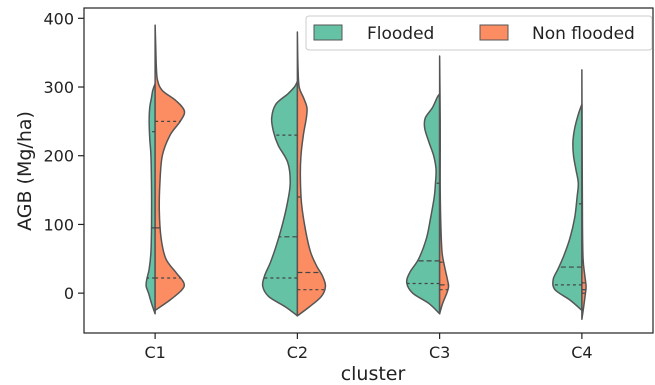 Image resolution: width=655 pixels, height=385 pixels. What do you see at coordinates (444, 185) in the screenshot?
I see `violin-non-flooded-c3` at bounding box center [444, 185].